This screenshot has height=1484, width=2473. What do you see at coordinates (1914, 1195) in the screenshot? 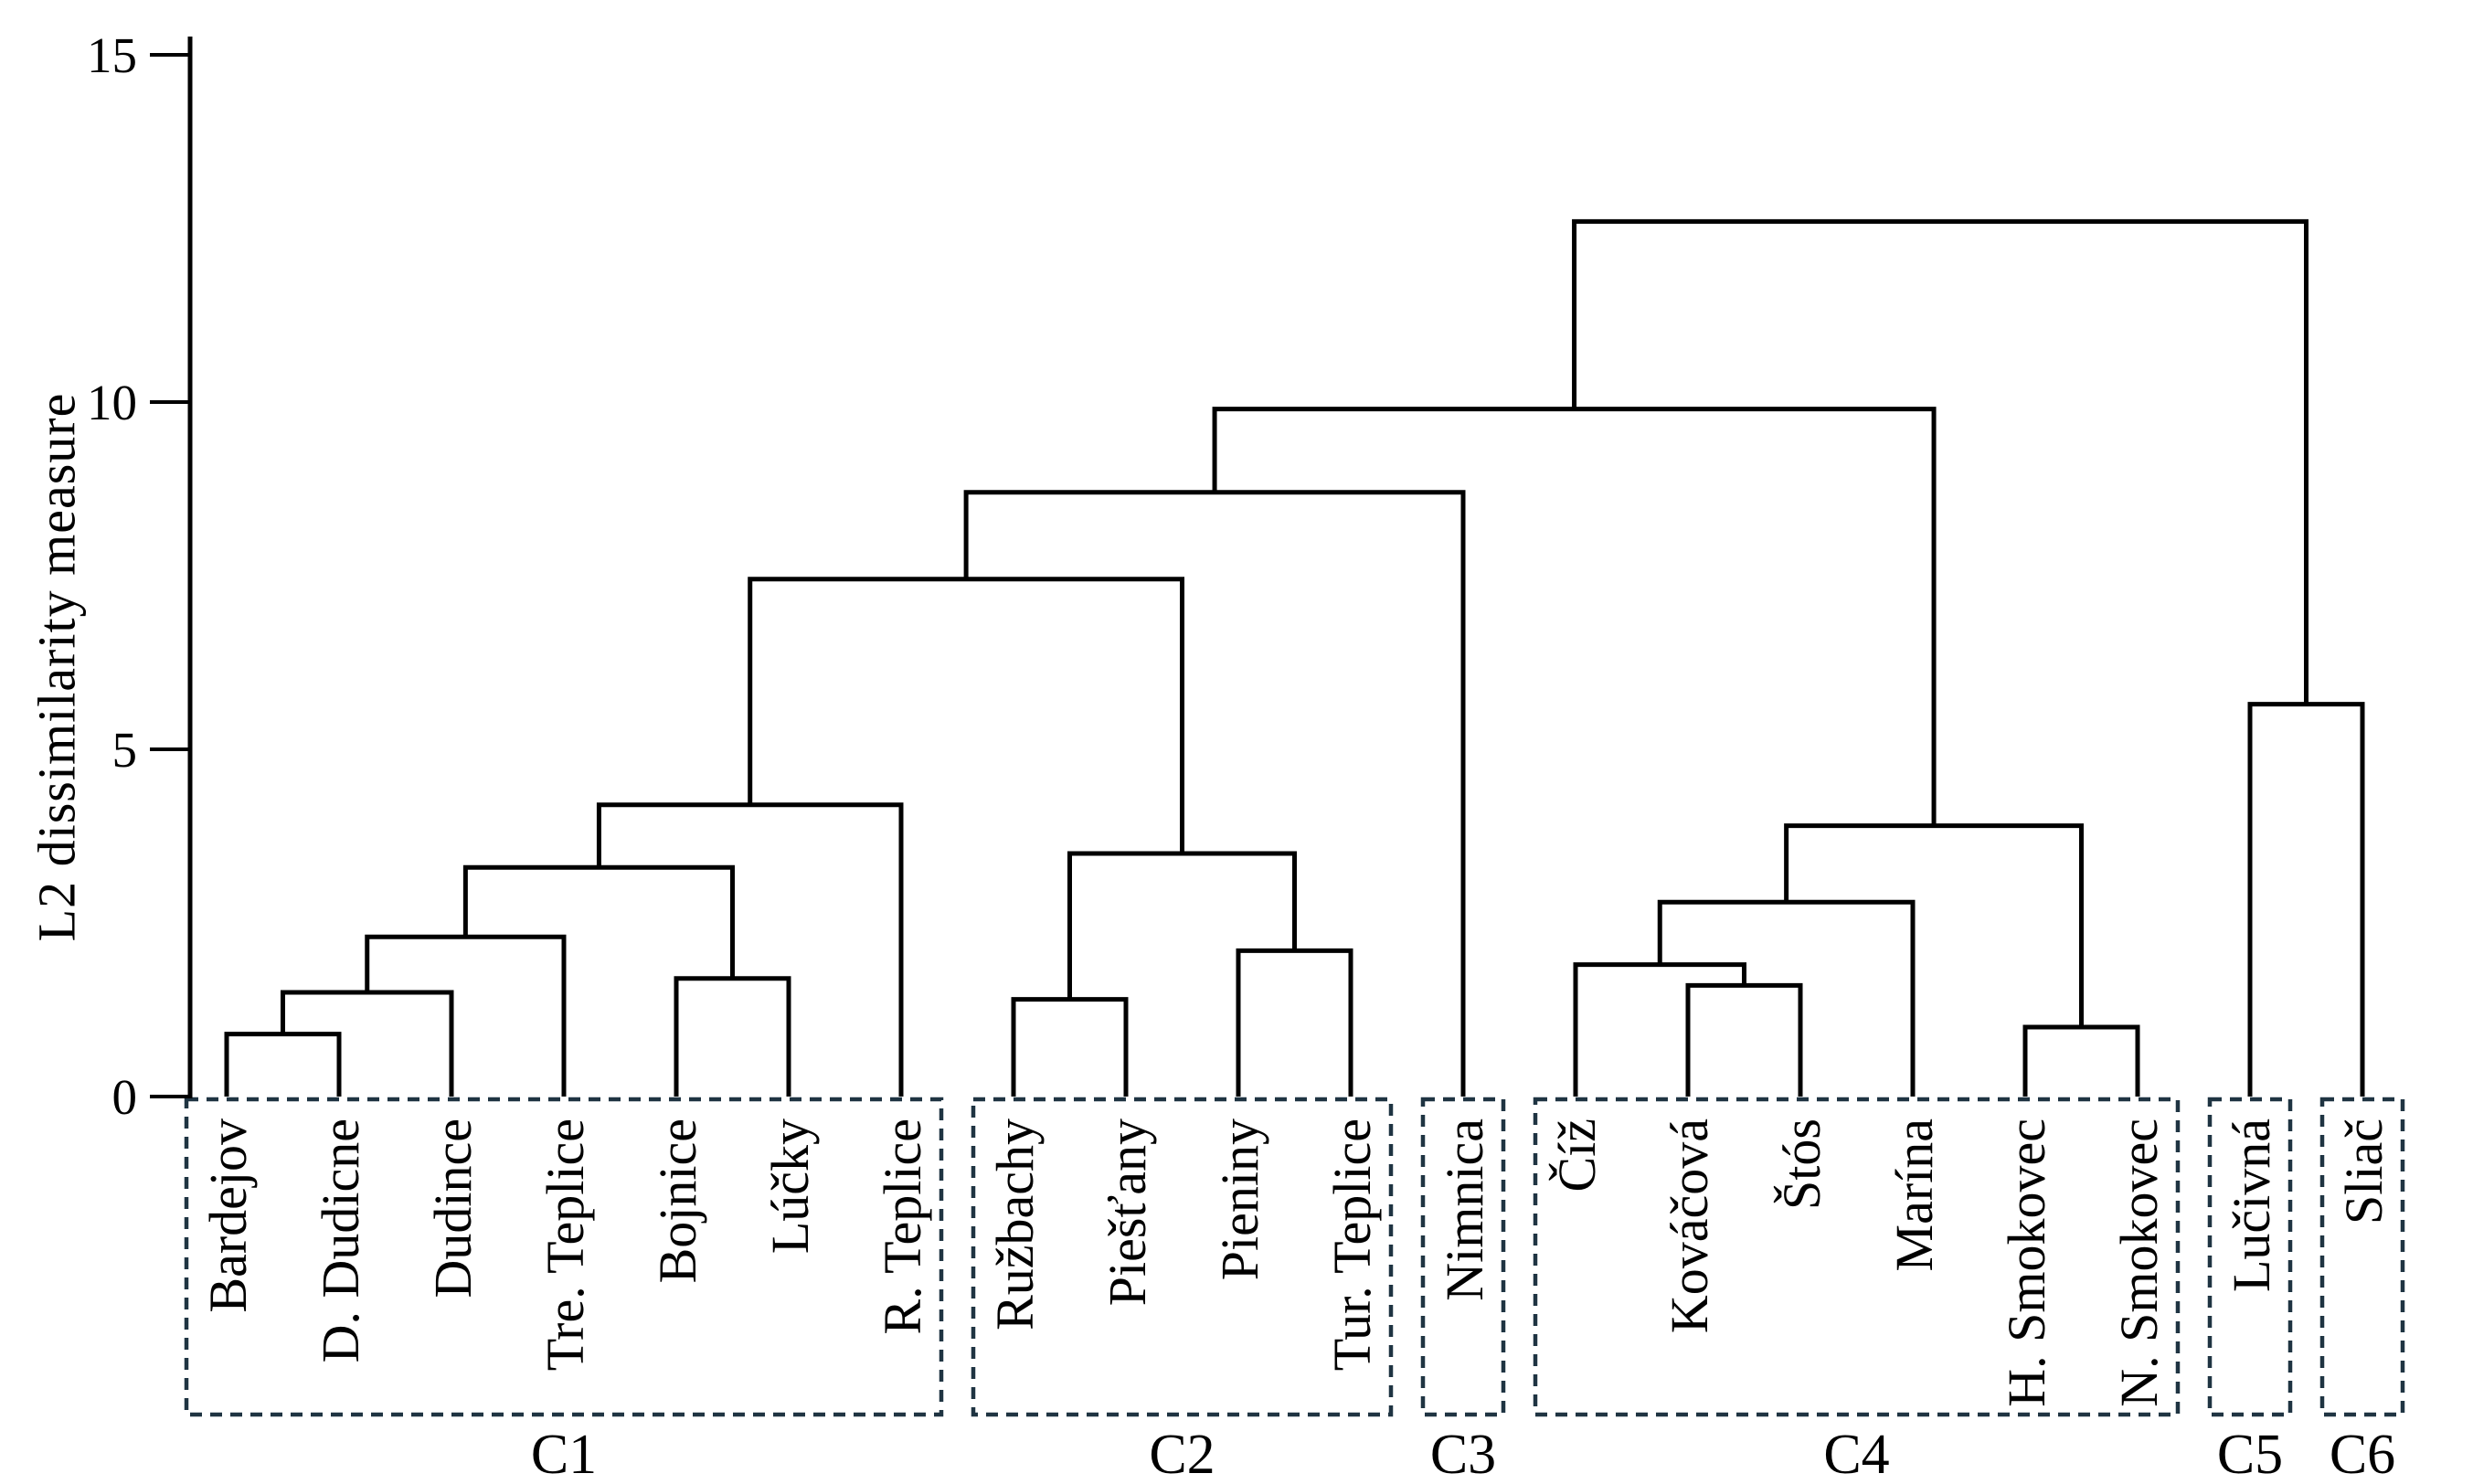
I see `leaf-label: Marína` at bounding box center [1914, 1195].